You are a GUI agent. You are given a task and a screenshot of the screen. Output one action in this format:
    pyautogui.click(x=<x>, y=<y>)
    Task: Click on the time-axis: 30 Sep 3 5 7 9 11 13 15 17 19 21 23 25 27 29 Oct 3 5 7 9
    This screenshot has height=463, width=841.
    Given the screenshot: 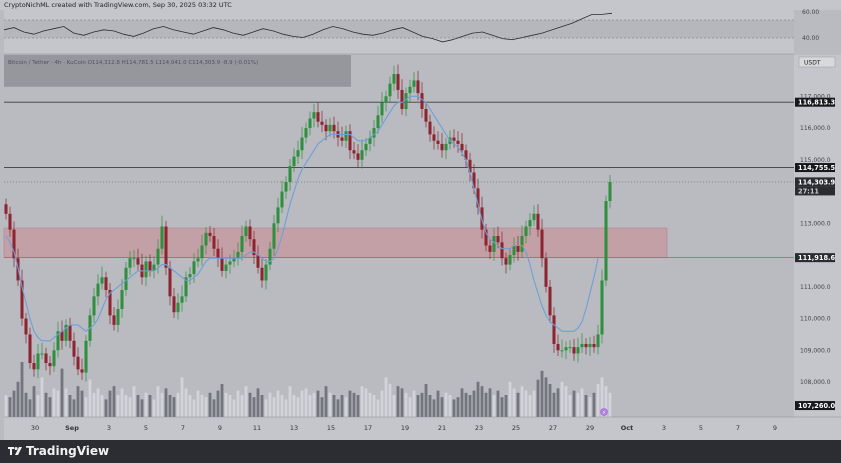 What is the action you would take?
    pyautogui.click(x=422, y=428)
    